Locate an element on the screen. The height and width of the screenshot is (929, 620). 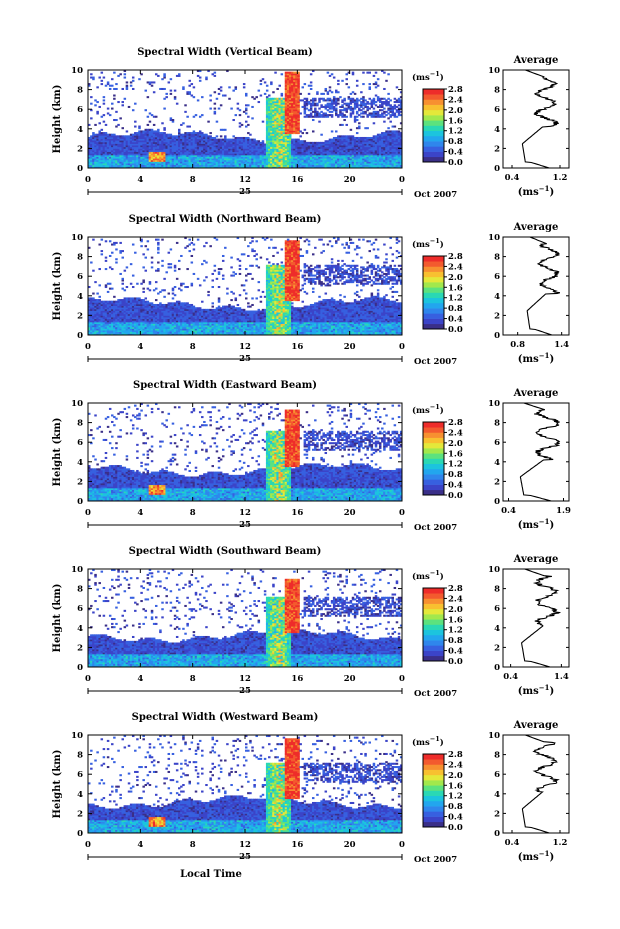
x-tick-label: 4 is located at coordinates (140, 180).